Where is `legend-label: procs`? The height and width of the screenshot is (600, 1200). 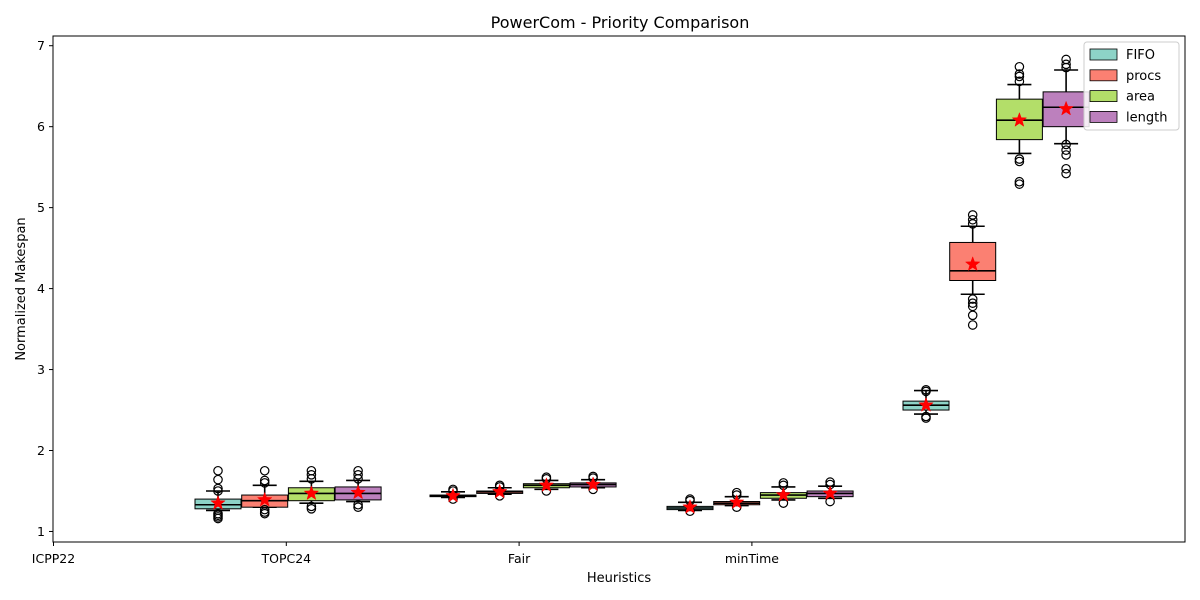 legend-label: procs is located at coordinates (1143, 76).